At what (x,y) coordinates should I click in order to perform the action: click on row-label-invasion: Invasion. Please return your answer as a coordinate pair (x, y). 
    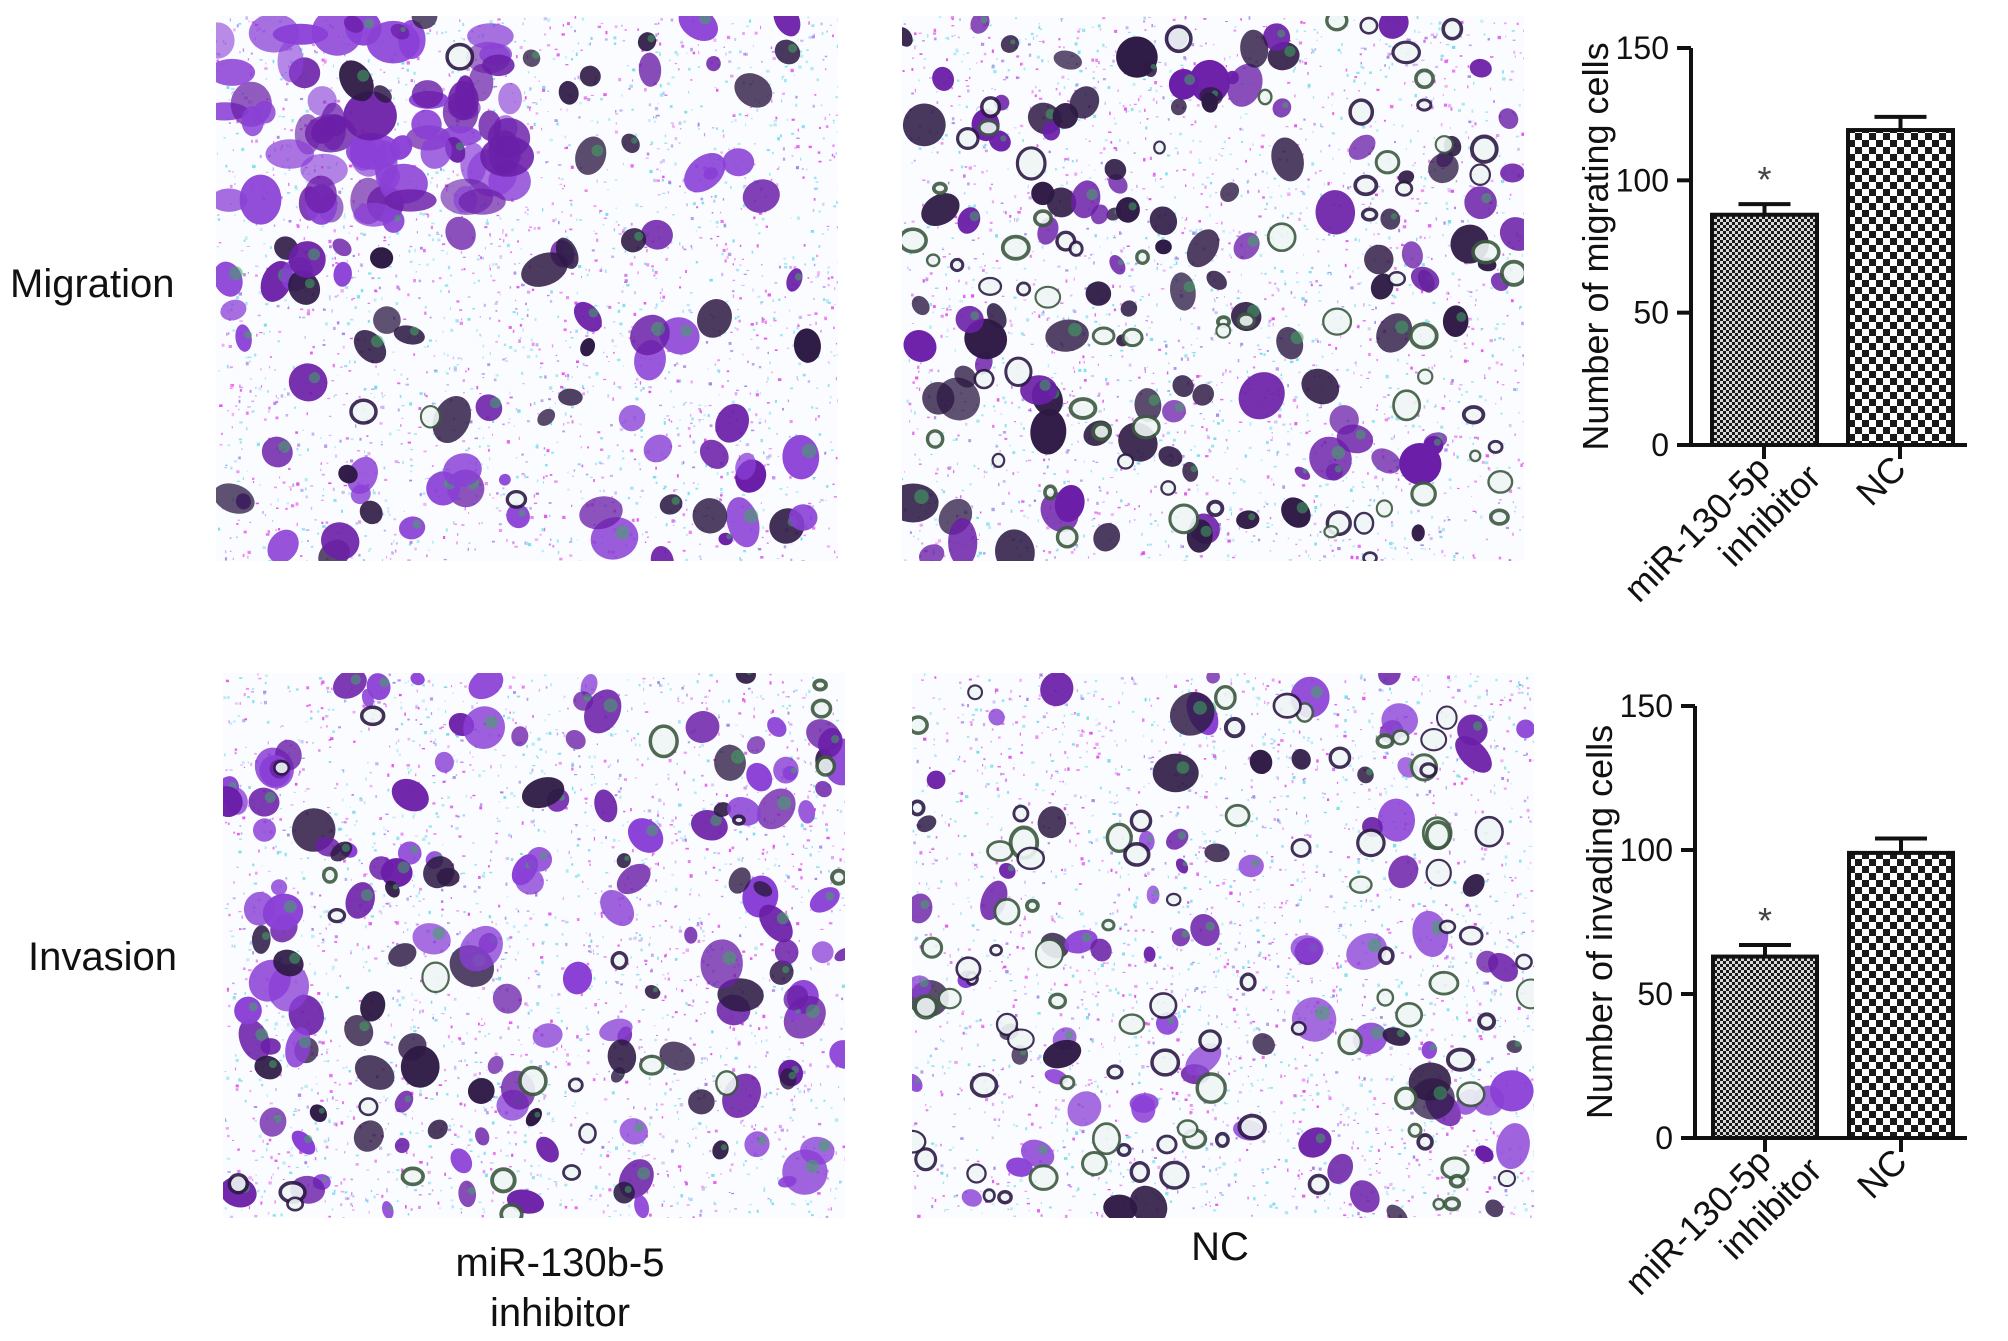
    Looking at the image, I should click on (102, 957).